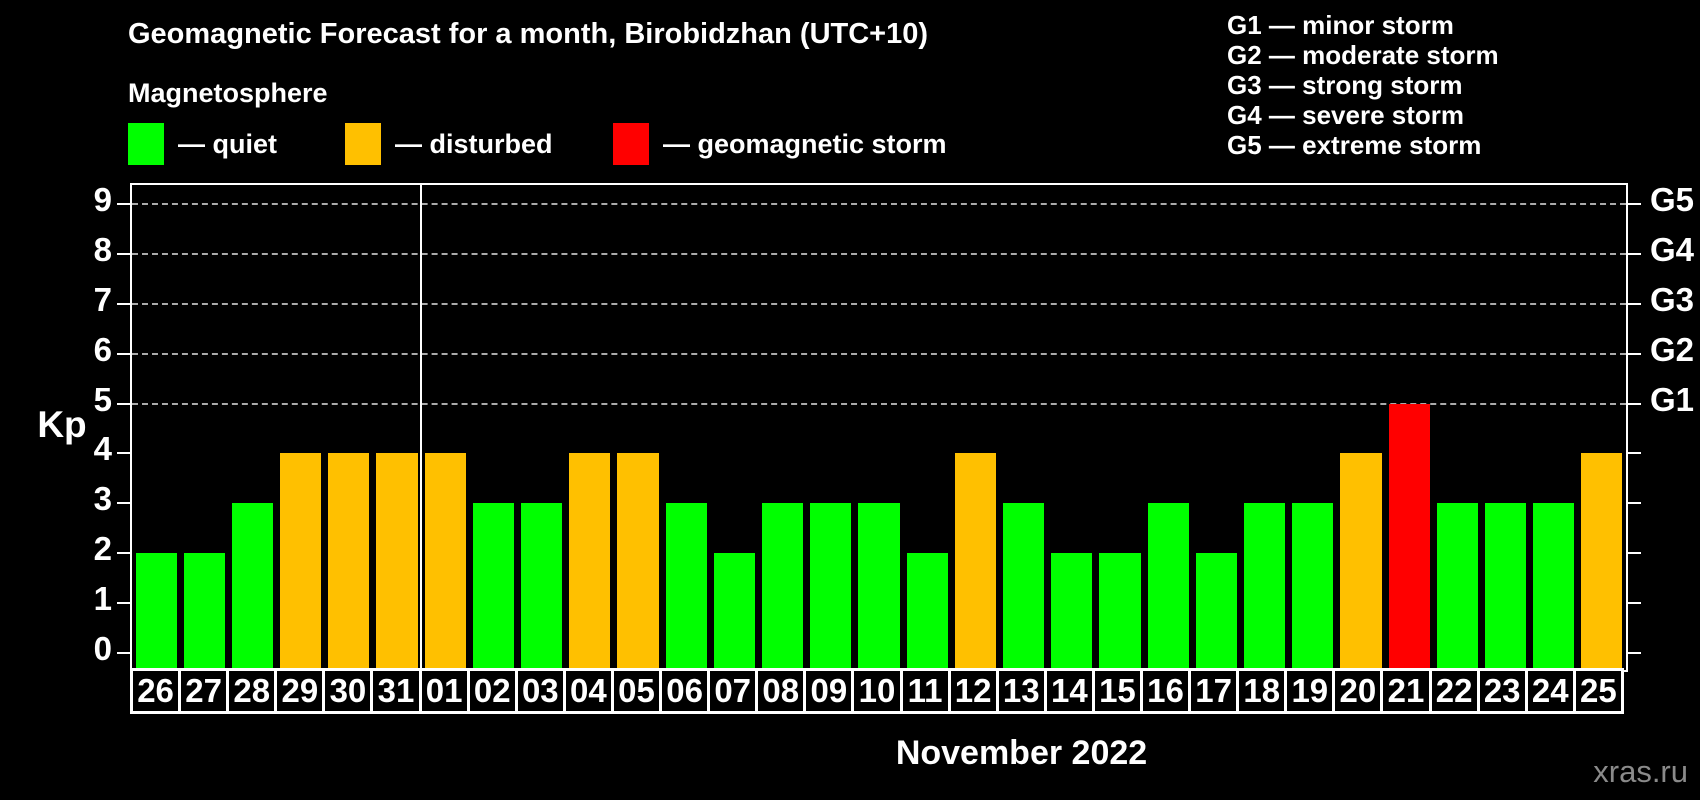 Image resolution: width=1700 pixels, height=800 pixels. What do you see at coordinates (102, 599) in the screenshot?
I see `kp-tick-label-1: 1` at bounding box center [102, 599].